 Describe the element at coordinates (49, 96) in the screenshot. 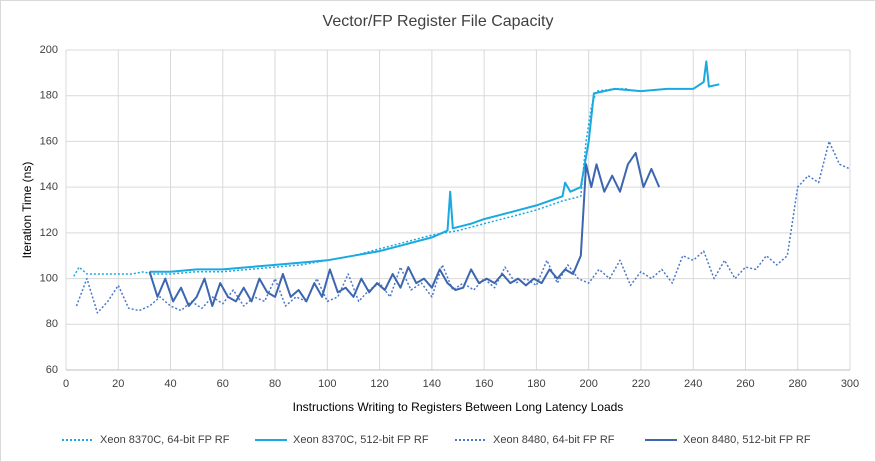

I see `y-tick-label: 180` at that location.